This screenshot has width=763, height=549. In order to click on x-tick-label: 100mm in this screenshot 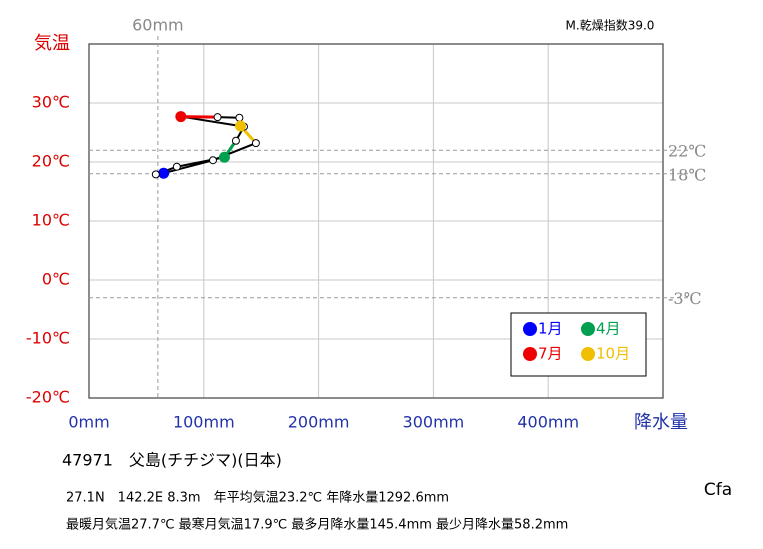, I will do `click(204, 422)`.